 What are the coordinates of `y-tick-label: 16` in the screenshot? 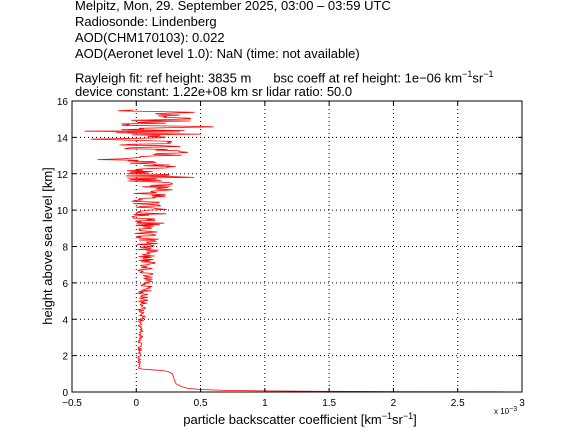 It's located at (63, 102).